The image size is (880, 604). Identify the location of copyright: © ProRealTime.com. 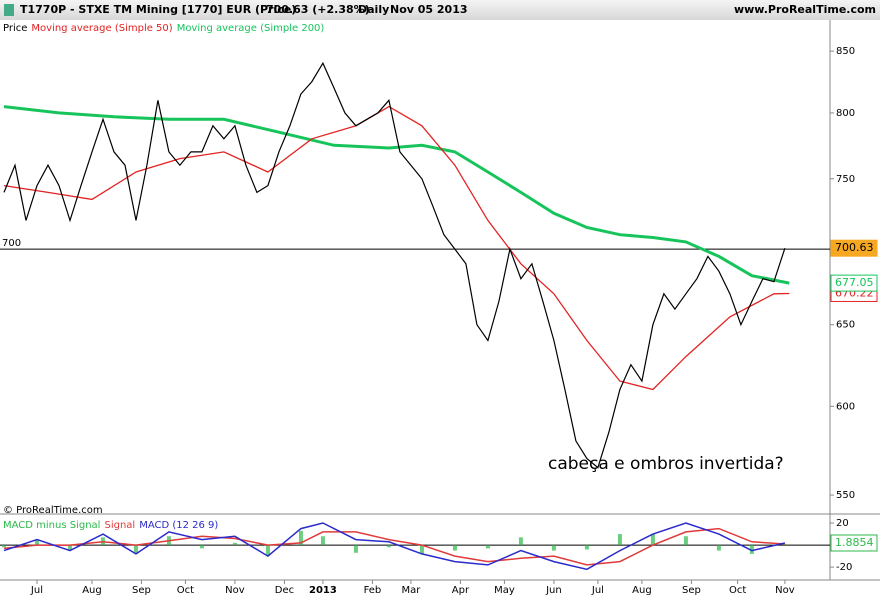
(53, 510).